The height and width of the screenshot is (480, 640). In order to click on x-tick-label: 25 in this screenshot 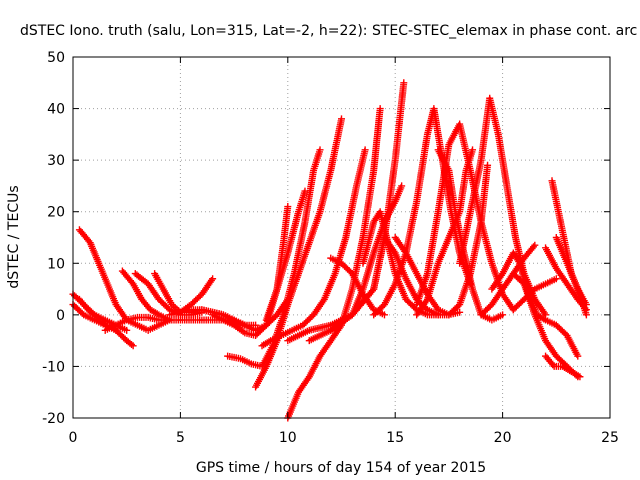, I will do `click(610, 438)`.